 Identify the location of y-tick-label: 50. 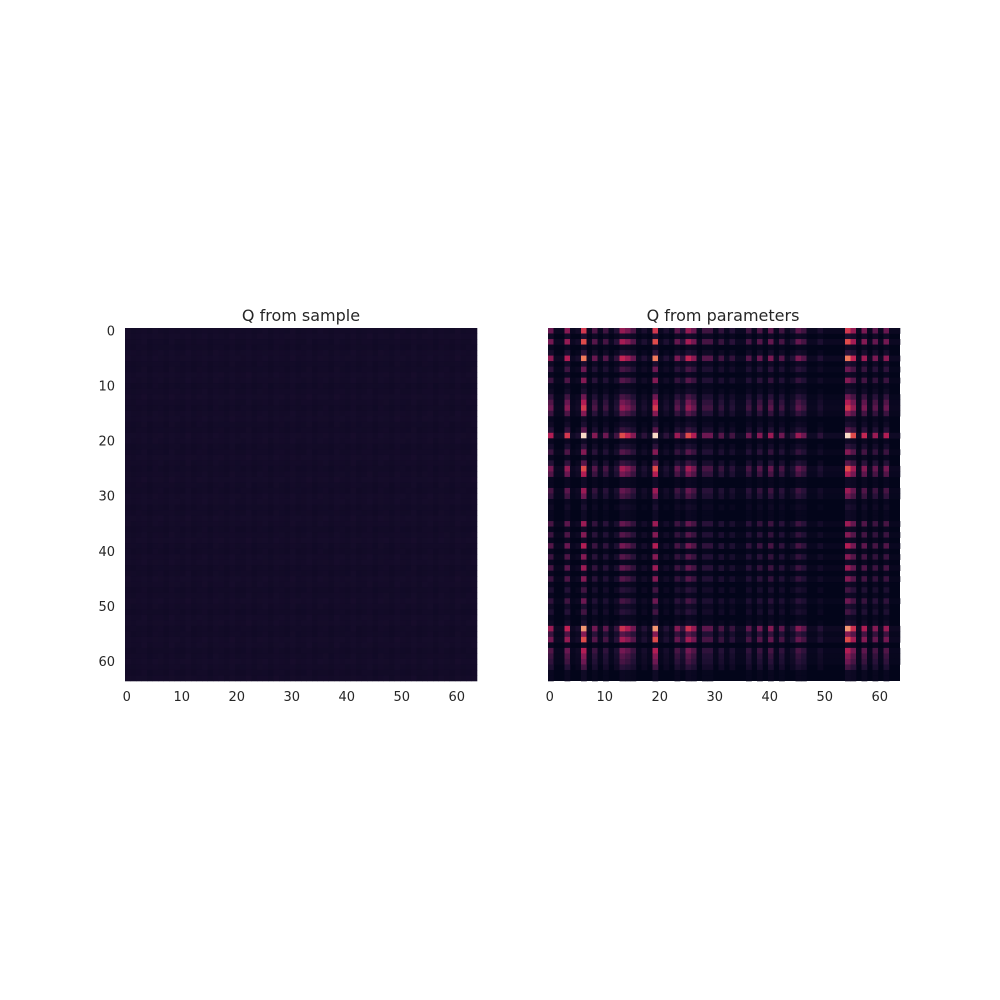
(106, 607).